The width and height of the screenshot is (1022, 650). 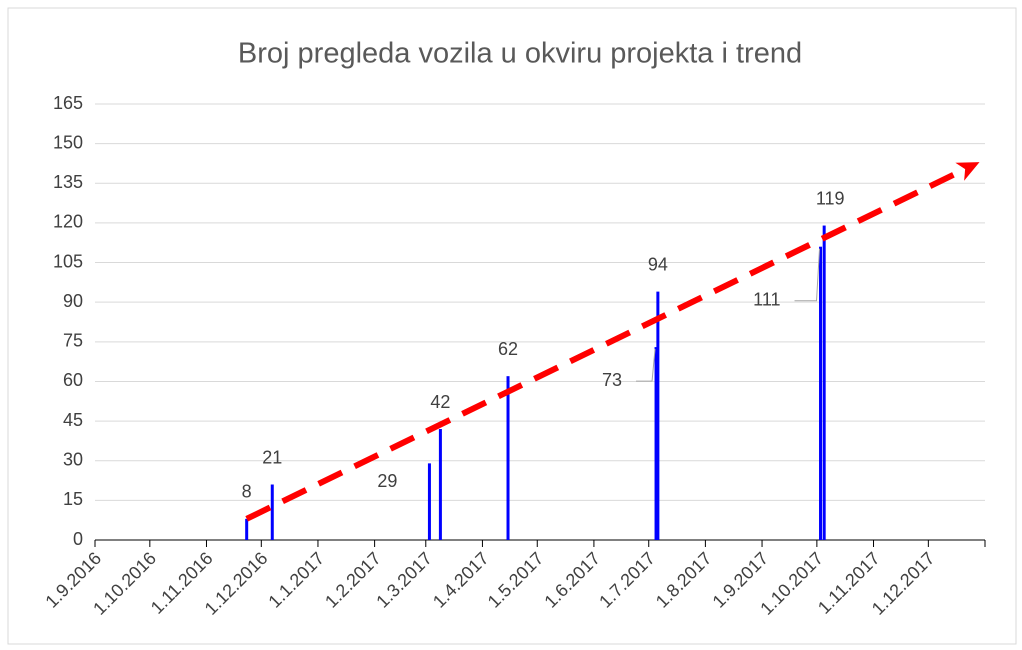 What do you see at coordinates (967, 171) in the screenshot?
I see `trend-arrowhead` at bounding box center [967, 171].